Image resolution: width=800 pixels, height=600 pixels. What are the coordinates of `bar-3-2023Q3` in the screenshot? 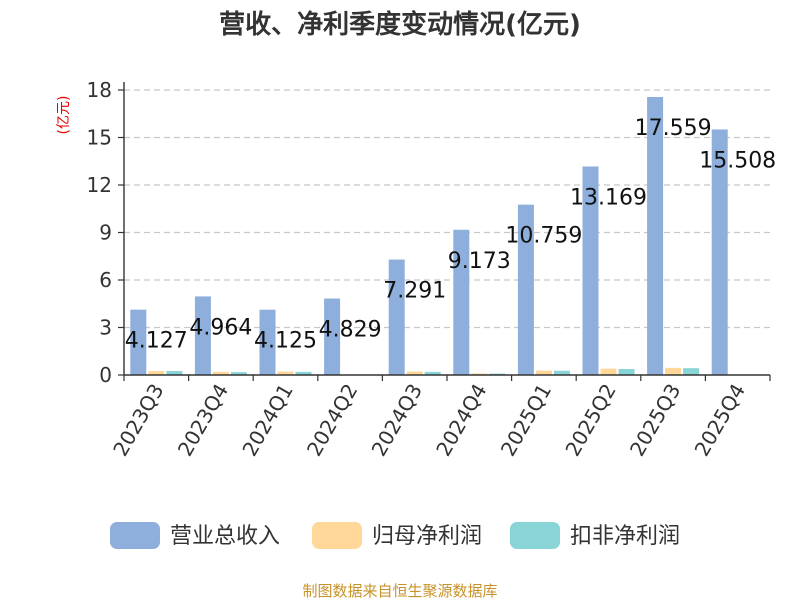 It's located at (174, 373).